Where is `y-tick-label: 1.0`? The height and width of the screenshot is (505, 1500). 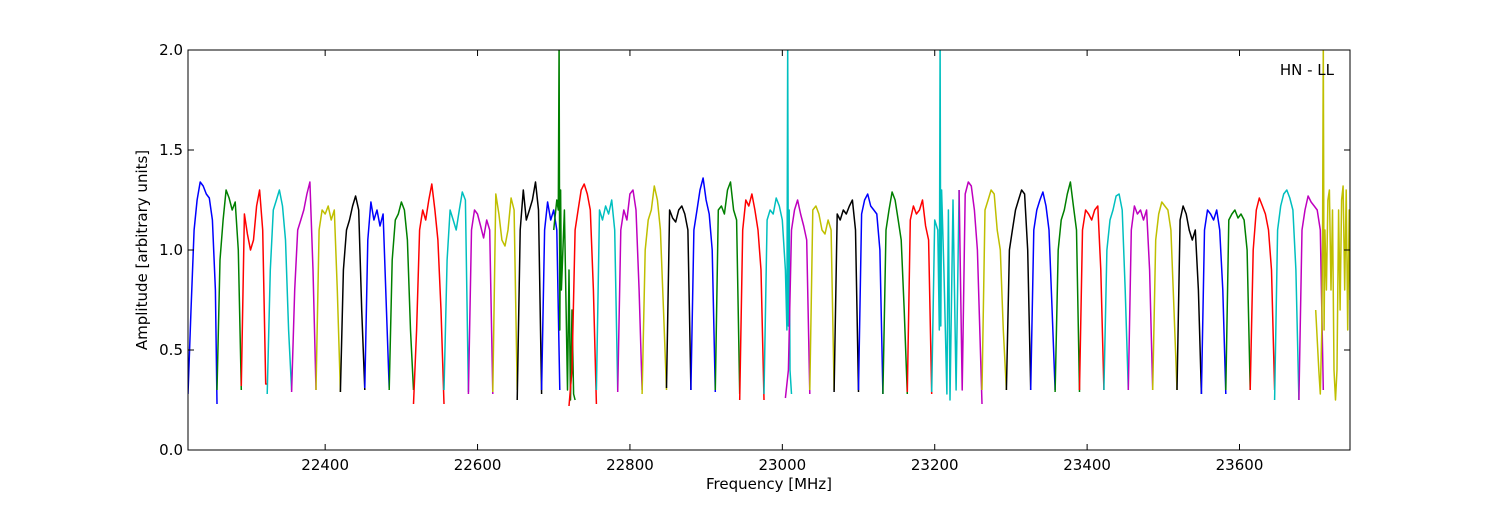 y-tick-label: 1.0 is located at coordinates (171, 250).